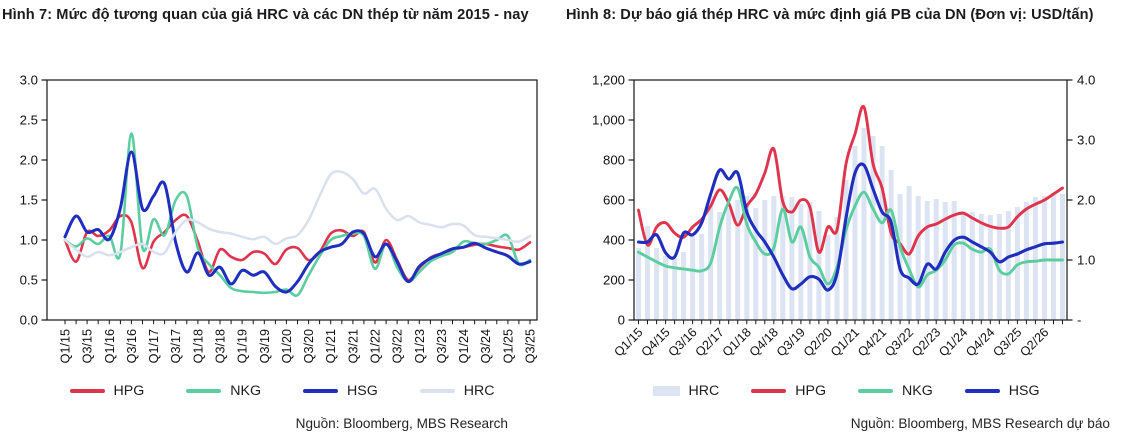  I want to click on x-axis-tick-label: Q2/26, so click(1034, 342).